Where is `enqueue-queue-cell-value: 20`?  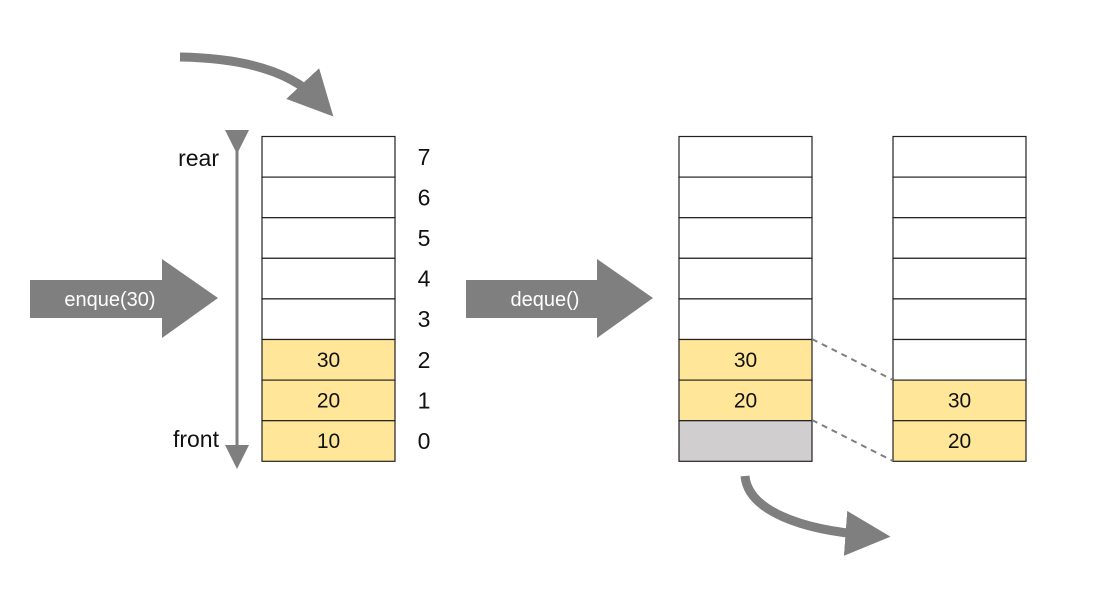 enqueue-queue-cell-value: 20 is located at coordinates (328, 400).